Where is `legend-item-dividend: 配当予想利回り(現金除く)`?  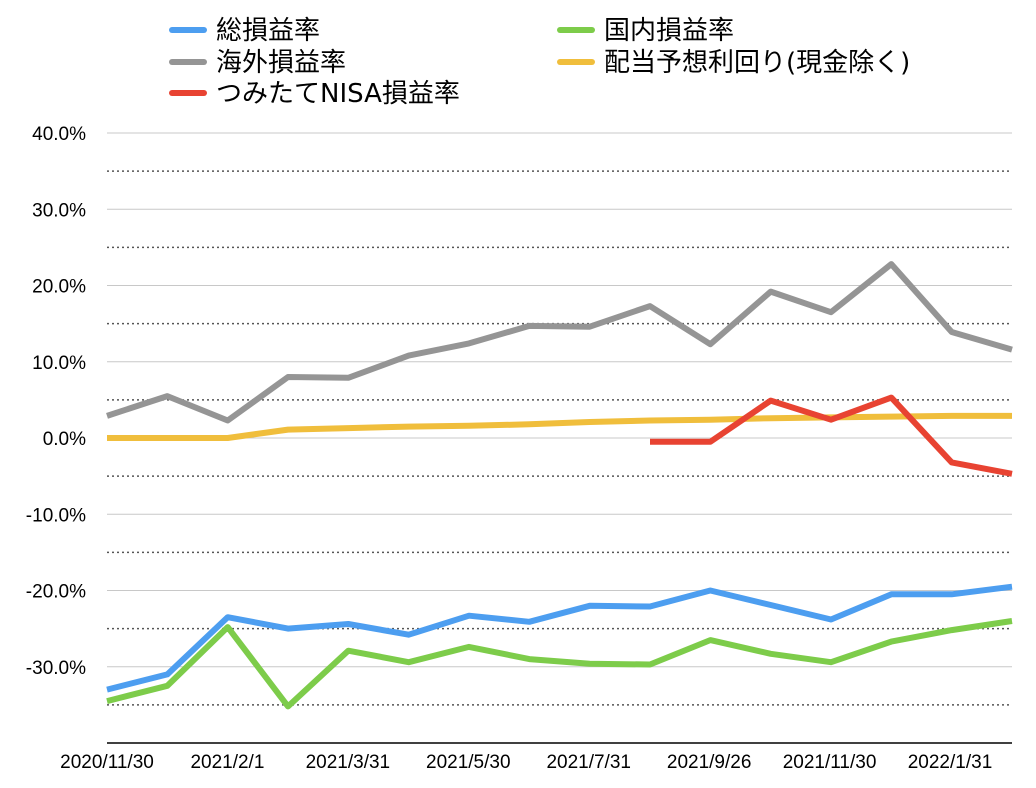
legend-item-dividend: 配当予想利回り(現金除く) is located at coordinates (733, 63).